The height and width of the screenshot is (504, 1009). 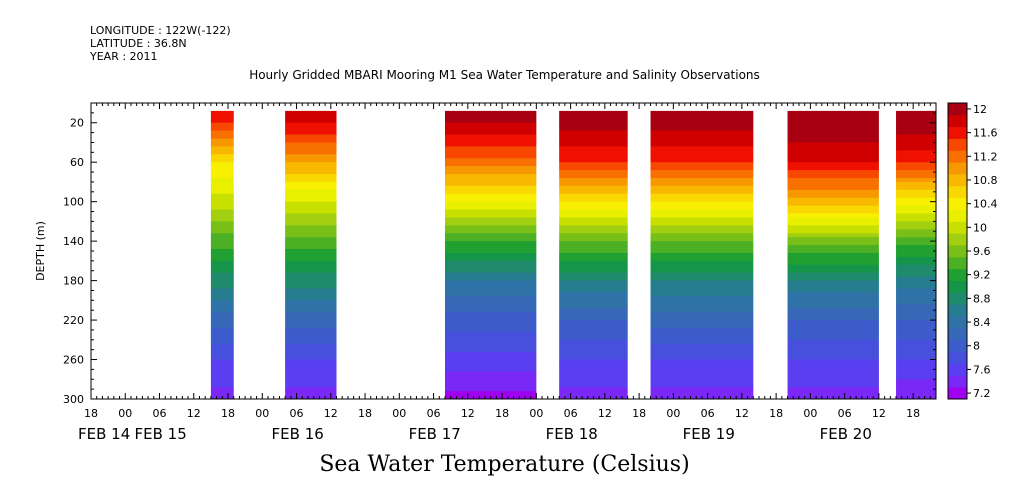 I want to click on colorbar-tick-label: 10.4, so click(x=985, y=204).